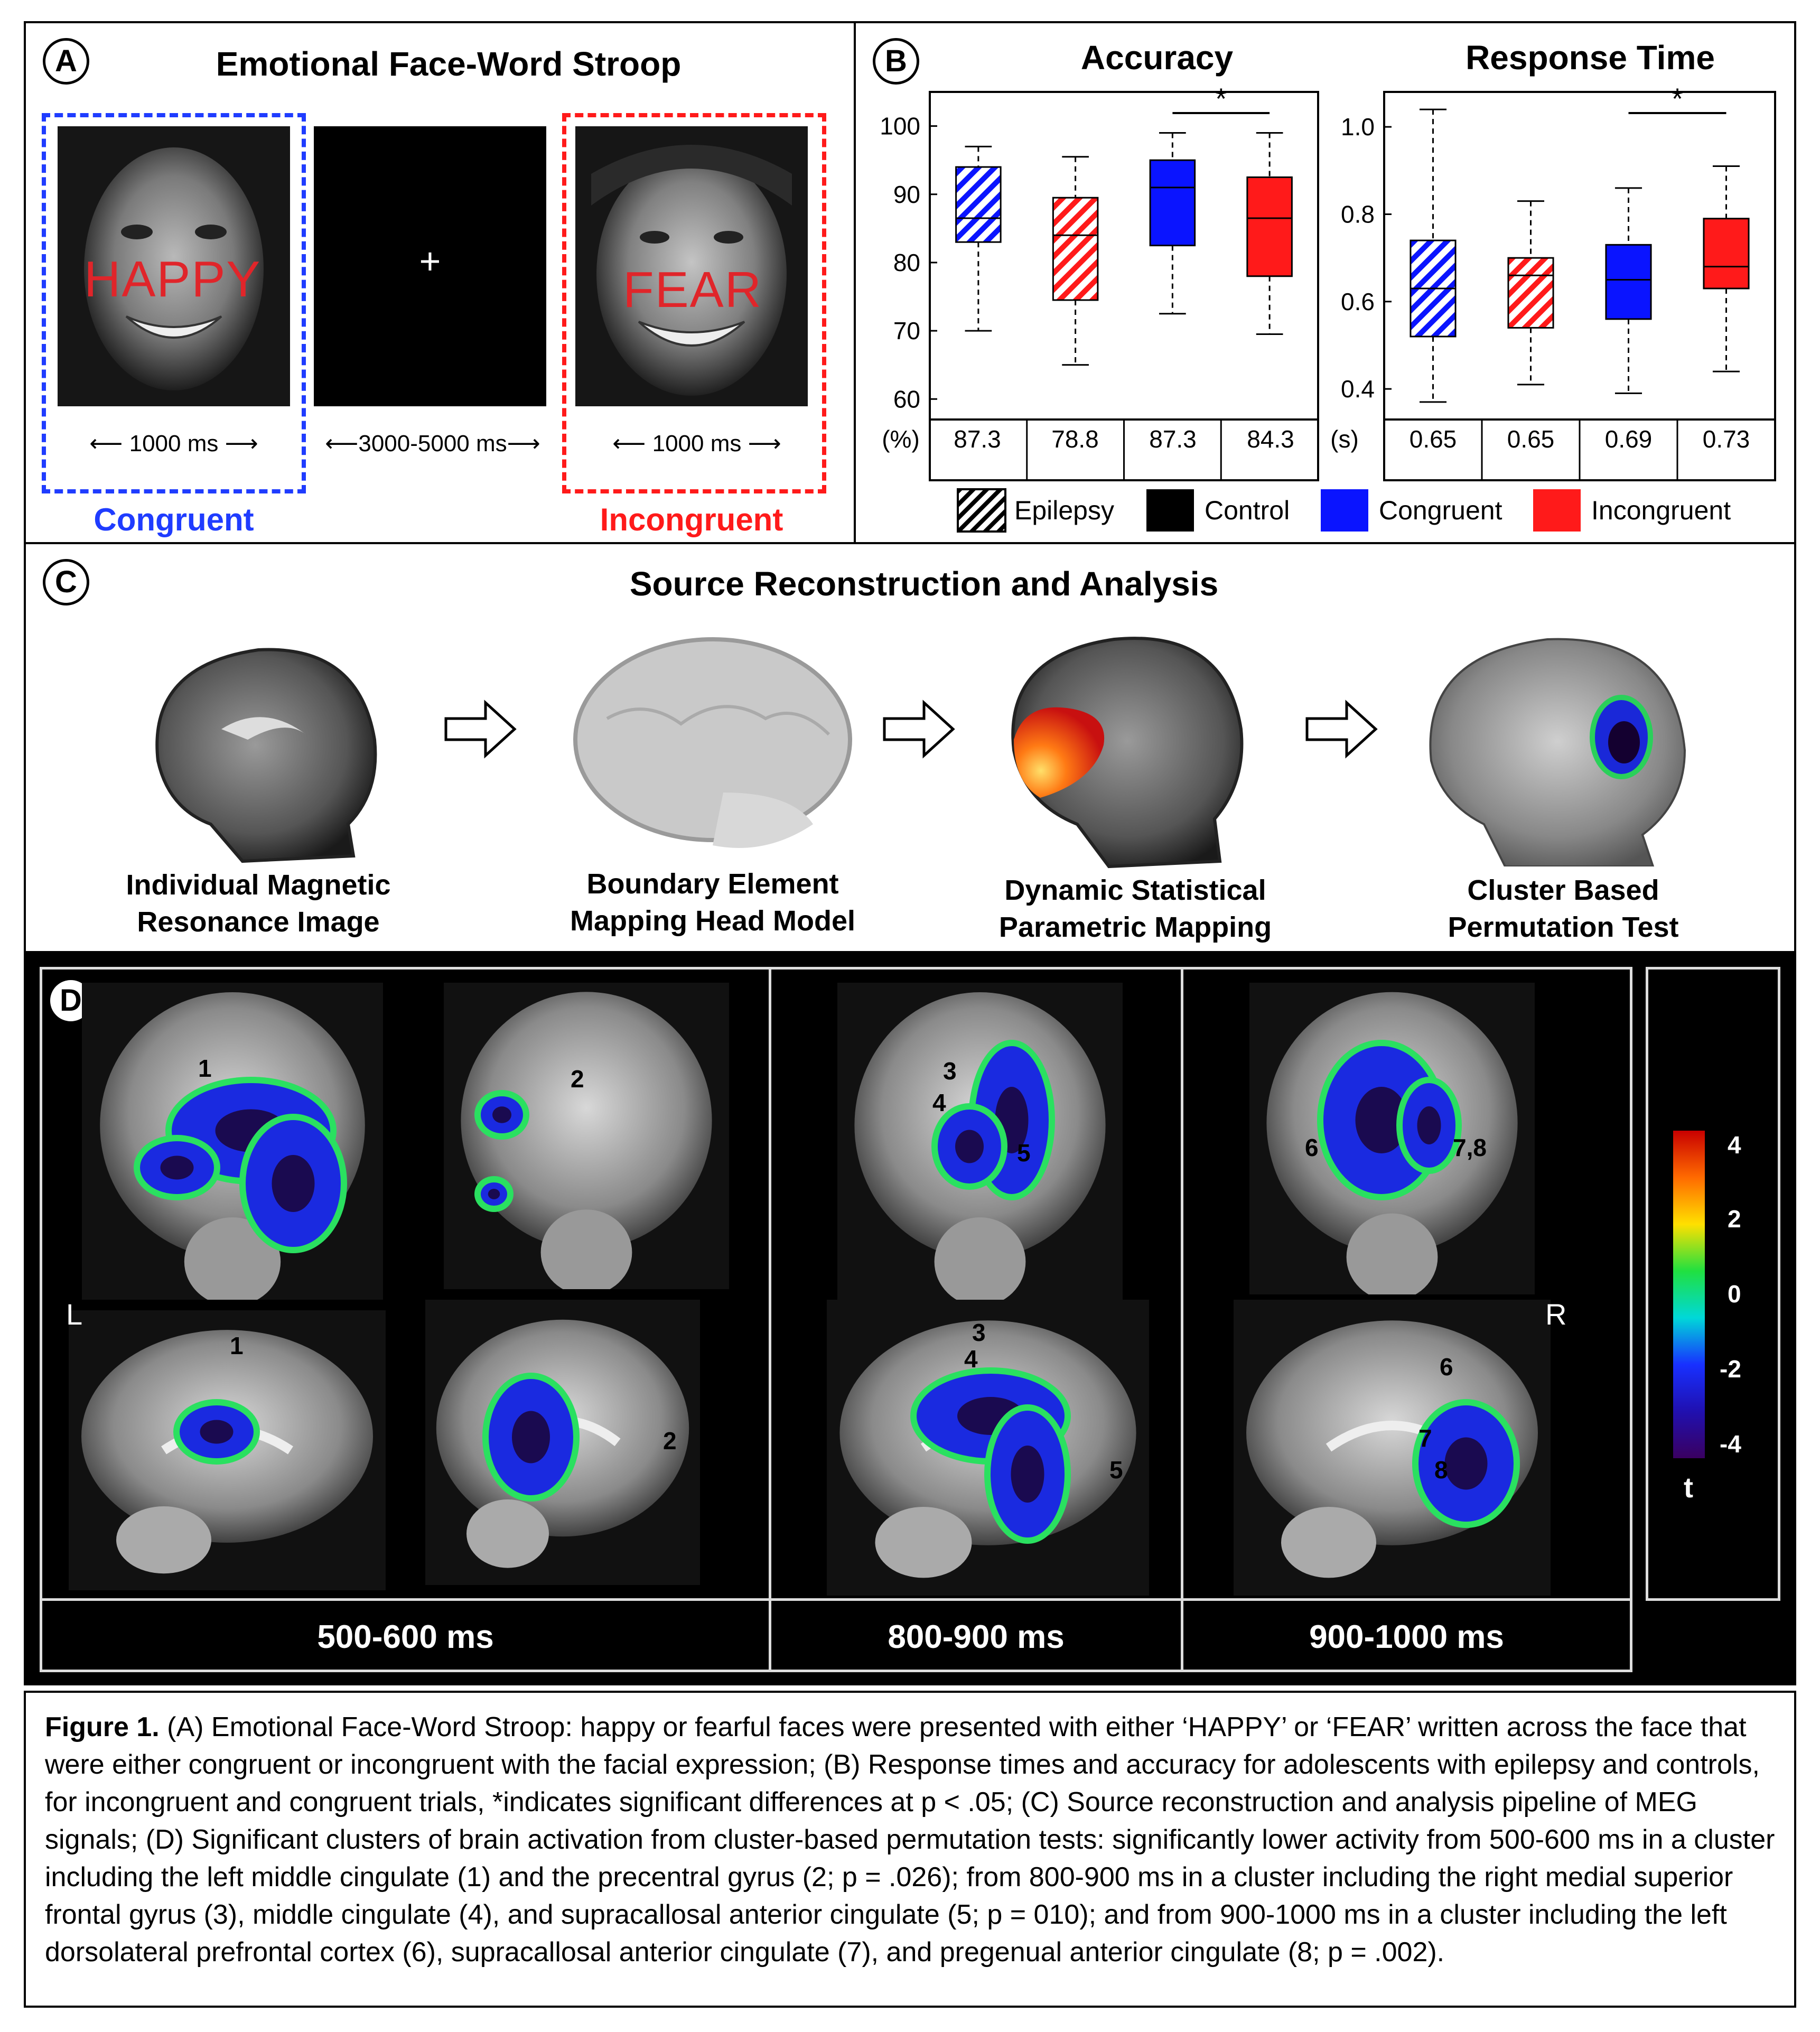  What do you see at coordinates (977, 439) in the screenshot?
I see `acc-mean-1: 87.3` at bounding box center [977, 439].